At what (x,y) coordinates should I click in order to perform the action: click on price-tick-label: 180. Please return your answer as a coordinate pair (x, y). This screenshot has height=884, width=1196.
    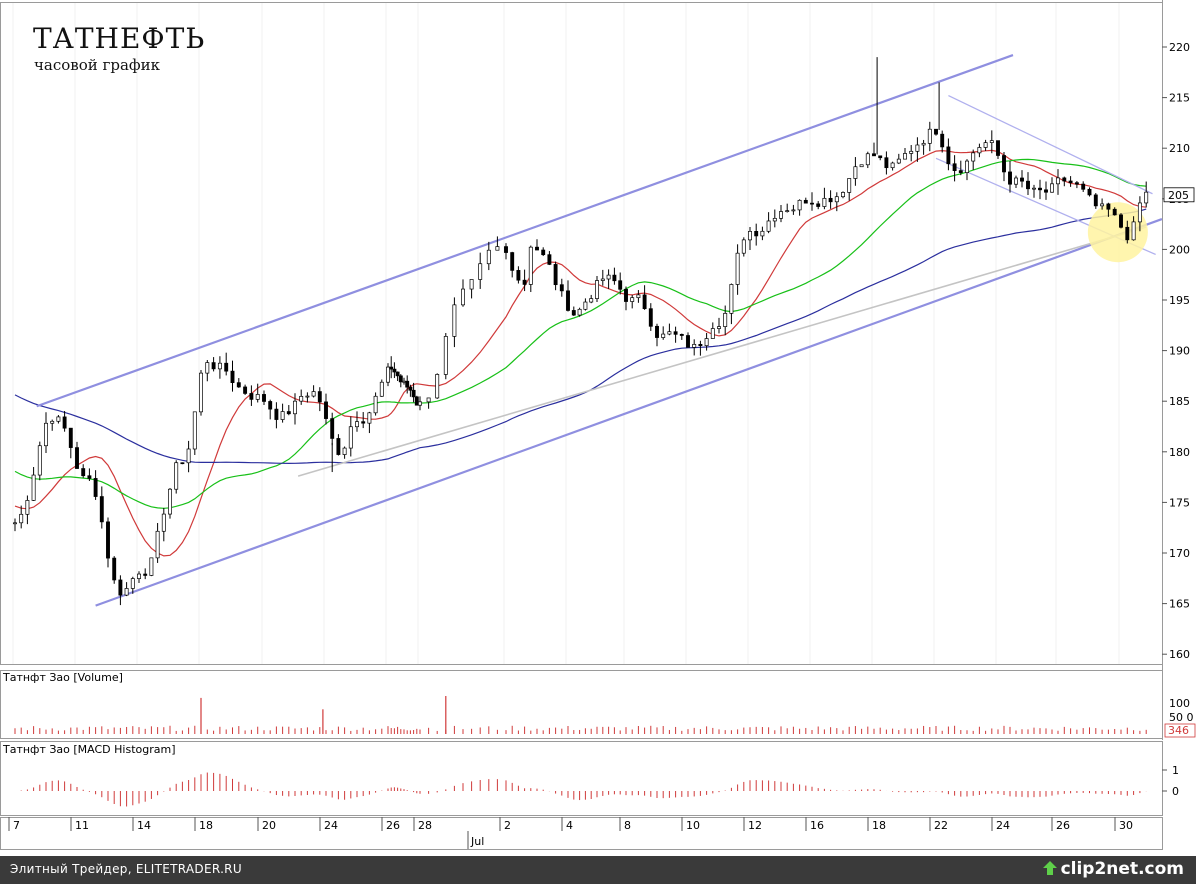
    Looking at the image, I should click on (1179, 452).